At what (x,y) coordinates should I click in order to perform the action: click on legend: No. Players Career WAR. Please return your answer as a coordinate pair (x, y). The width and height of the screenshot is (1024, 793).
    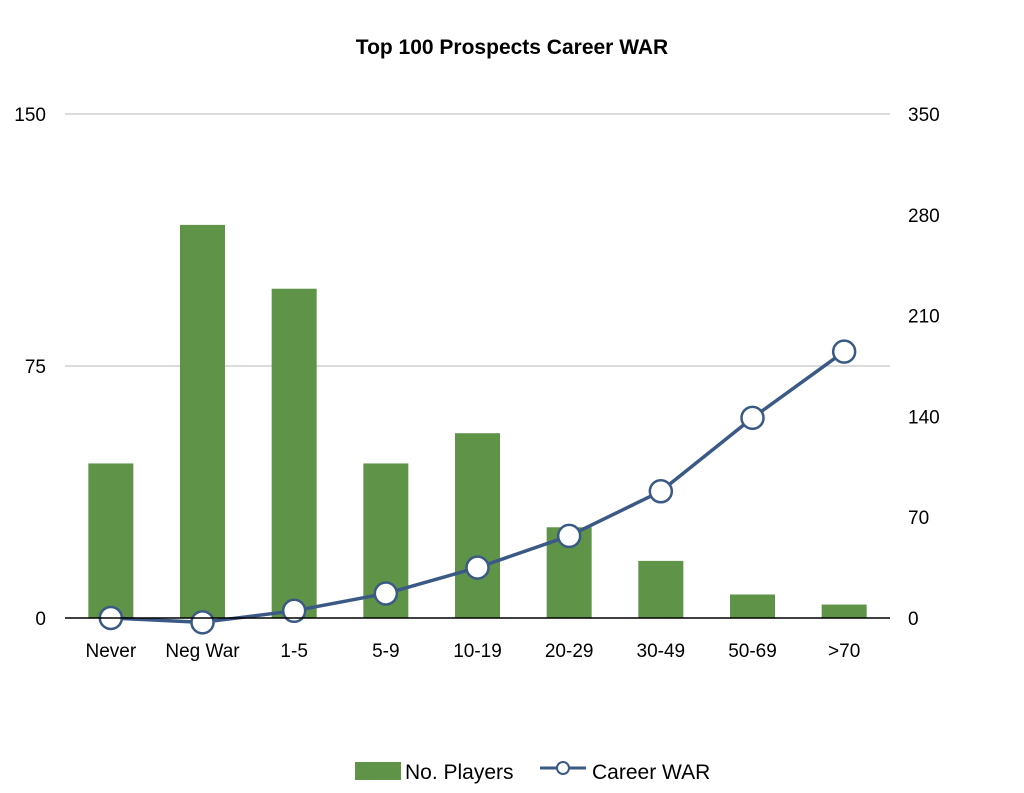
    Looking at the image, I should click on (532, 772).